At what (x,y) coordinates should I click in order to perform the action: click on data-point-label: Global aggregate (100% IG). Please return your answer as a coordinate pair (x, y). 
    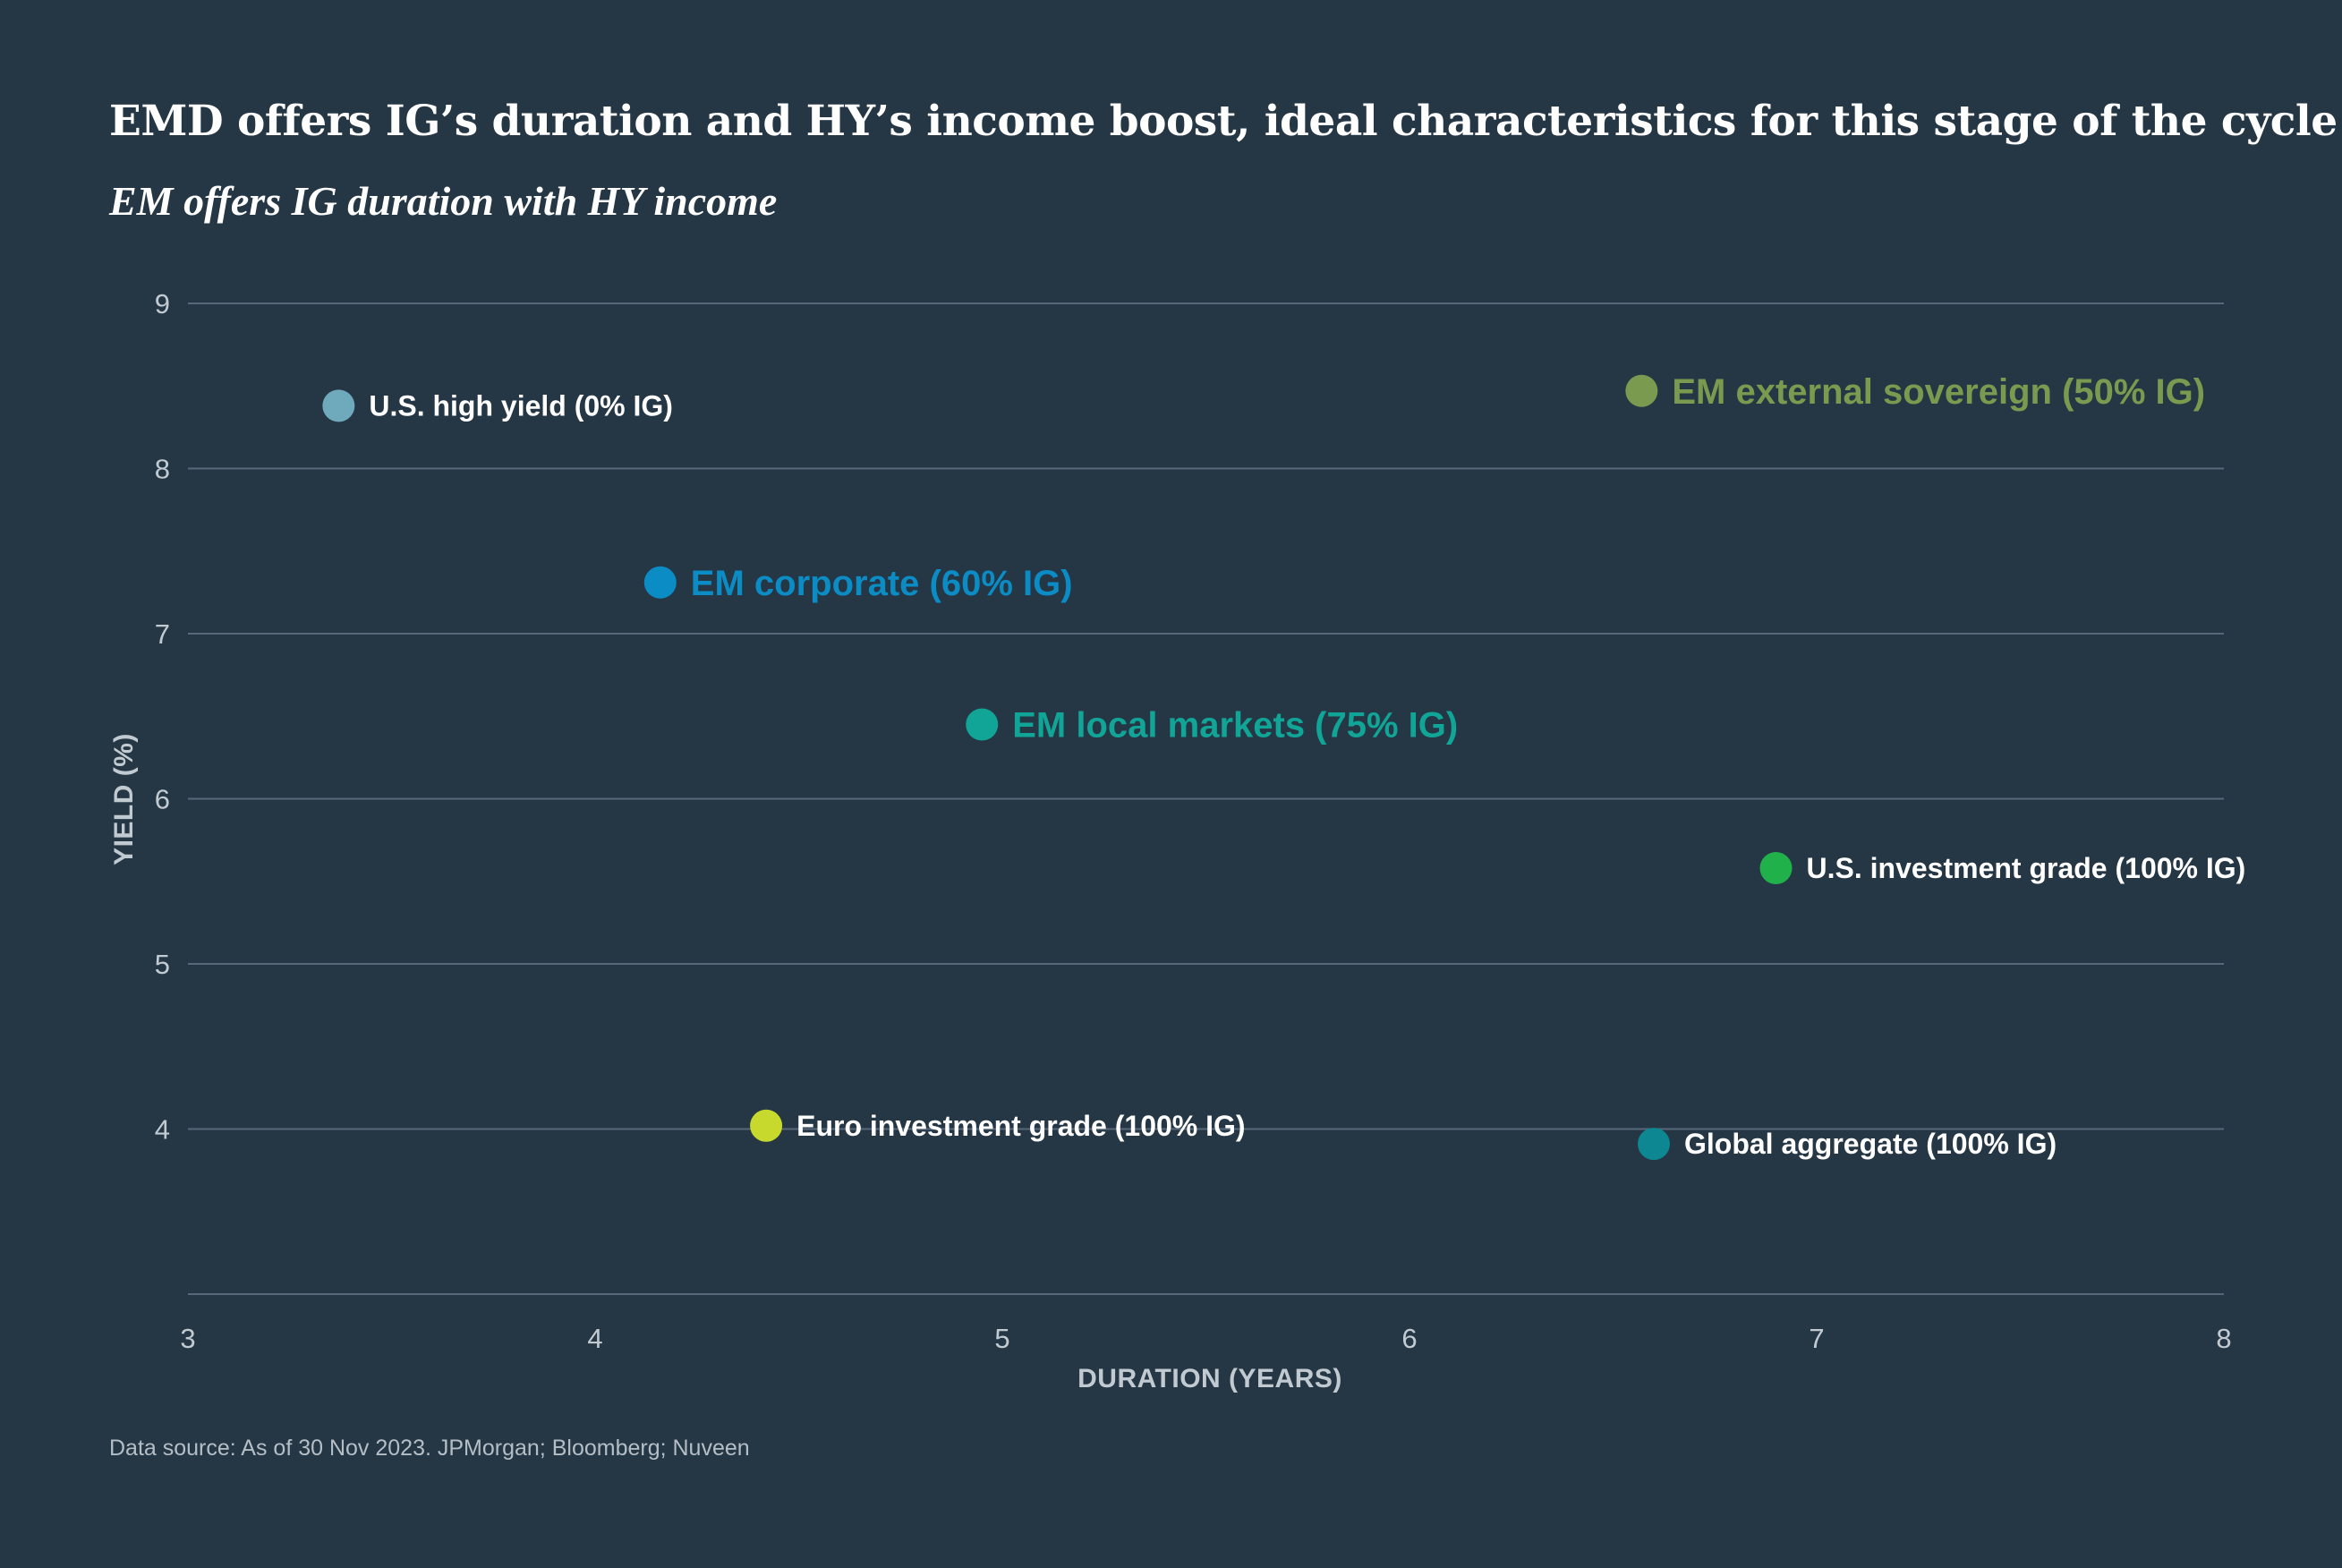
    Looking at the image, I should click on (1870, 1144).